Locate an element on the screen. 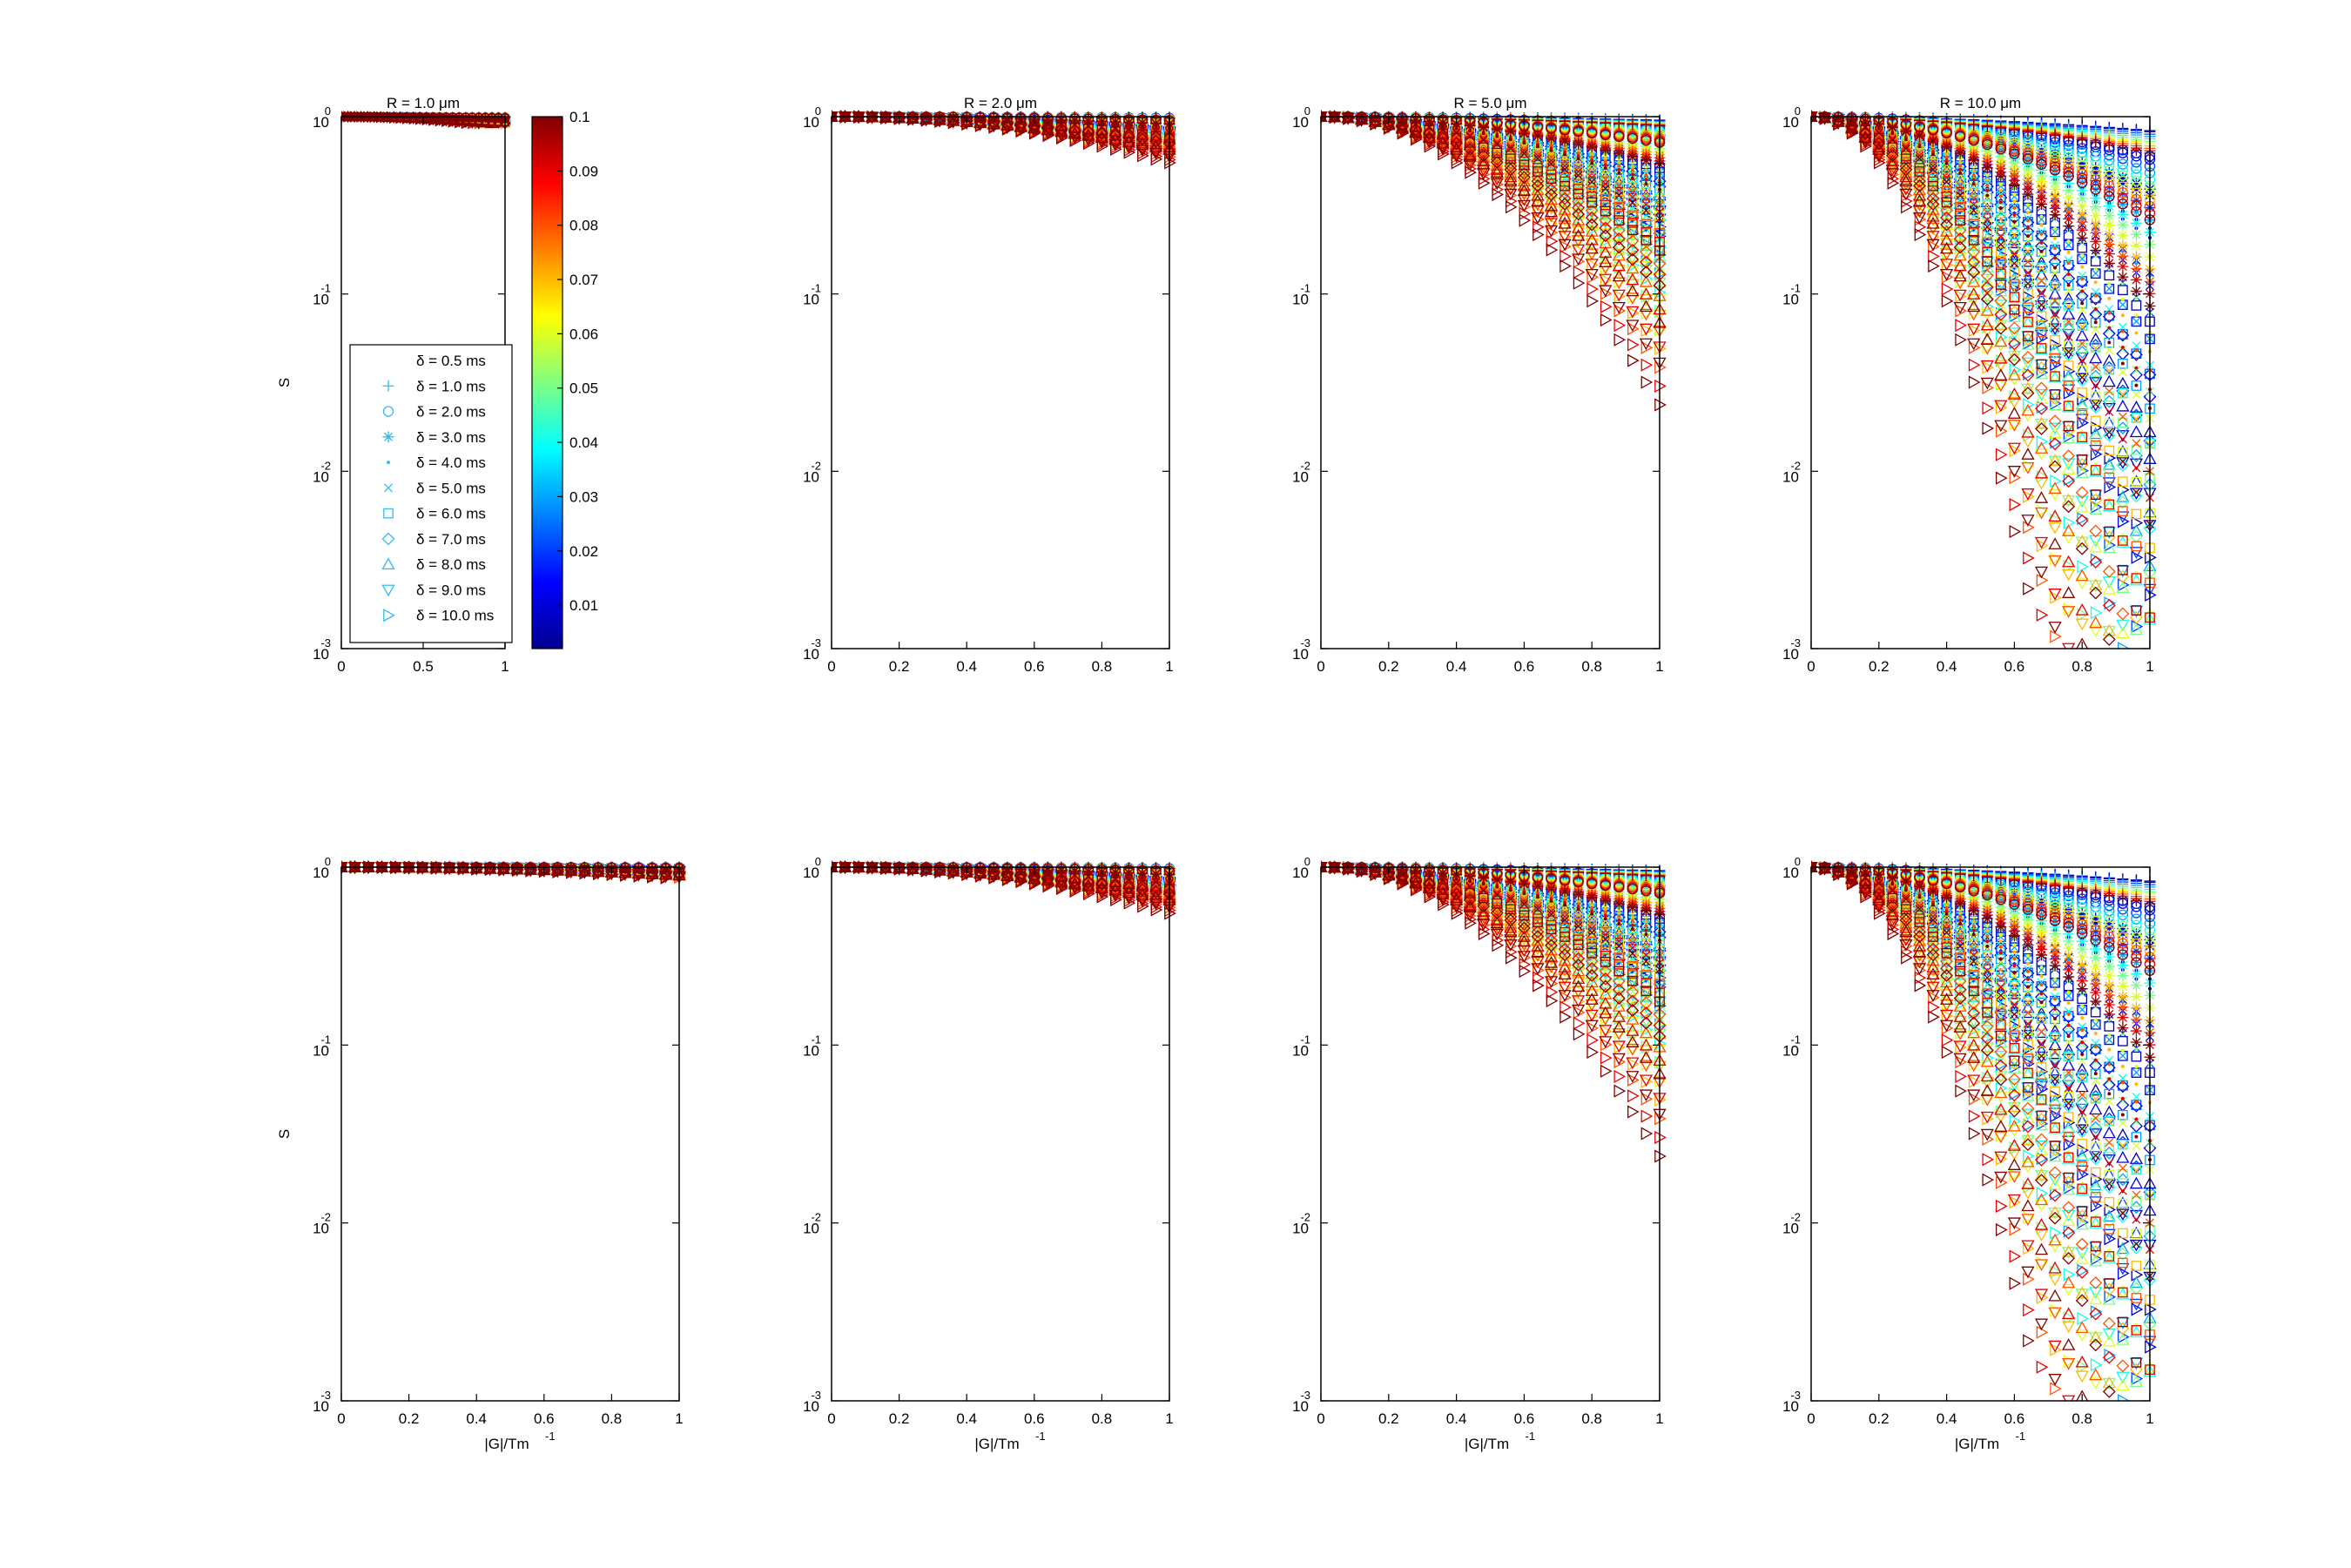 The image size is (2351, 1568). y-axis-label: S is located at coordinates (284, 382).